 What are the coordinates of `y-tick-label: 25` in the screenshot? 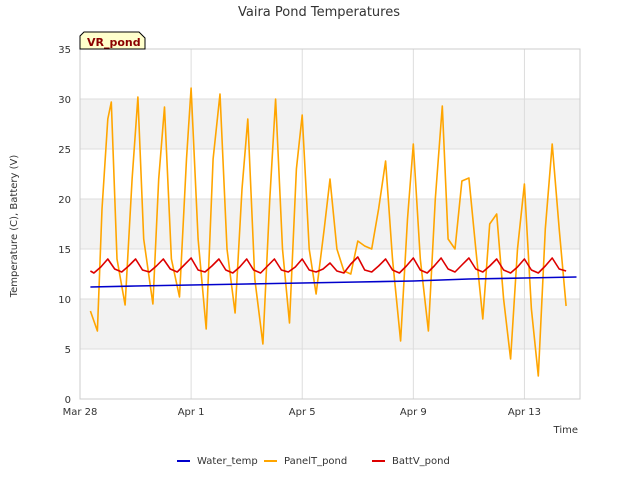 It's located at (64, 150).